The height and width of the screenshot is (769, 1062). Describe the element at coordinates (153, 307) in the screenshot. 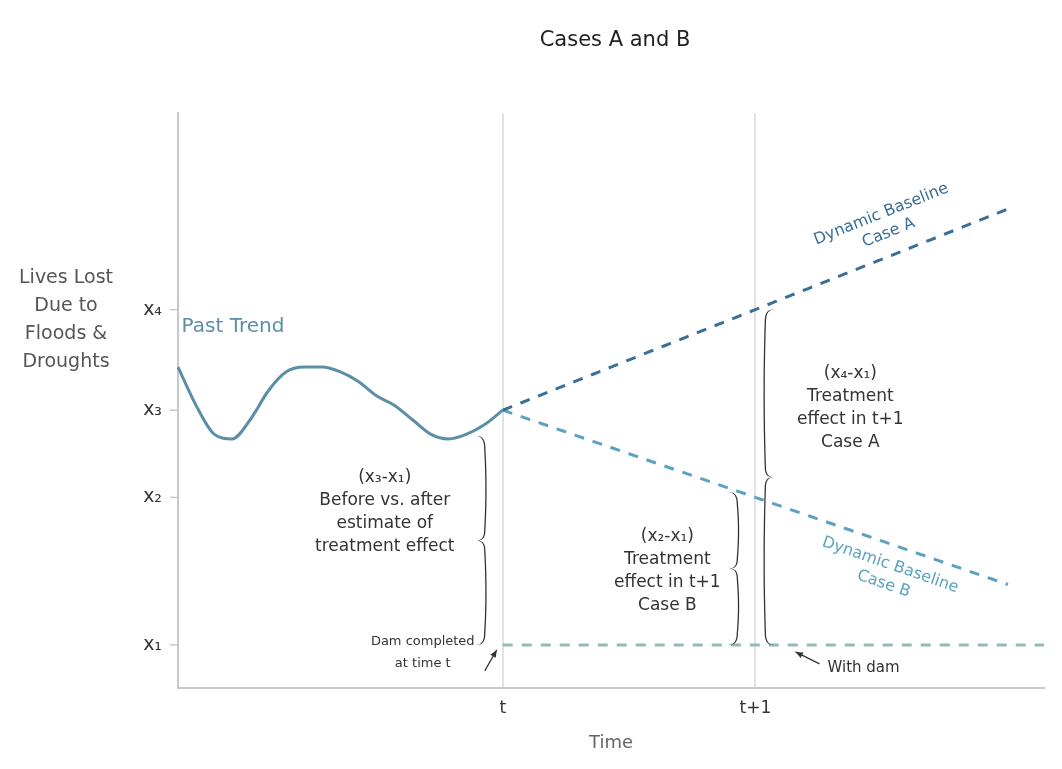

I see `text: x₄` at that location.